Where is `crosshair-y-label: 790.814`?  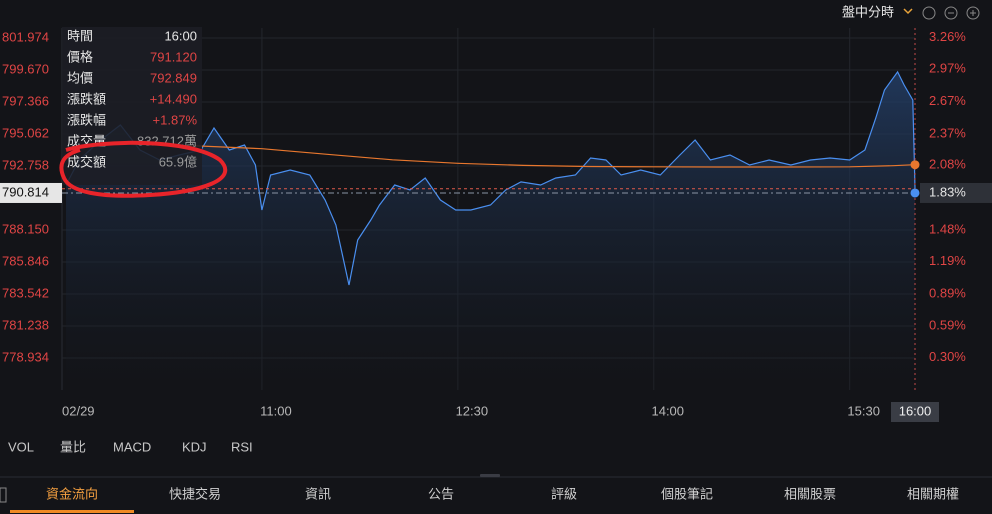
crosshair-y-label: 790.814 is located at coordinates (25, 191).